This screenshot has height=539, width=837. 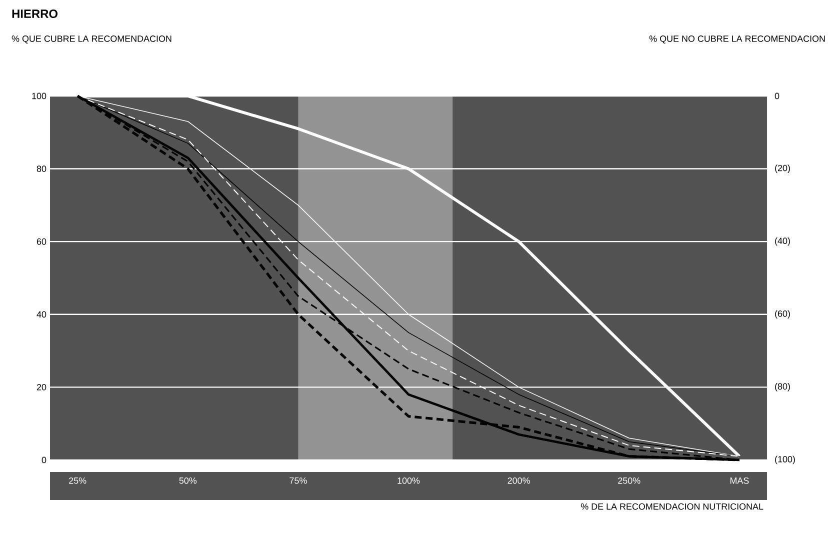 What do you see at coordinates (44, 460) in the screenshot?
I see `y-tick-label: 0` at bounding box center [44, 460].